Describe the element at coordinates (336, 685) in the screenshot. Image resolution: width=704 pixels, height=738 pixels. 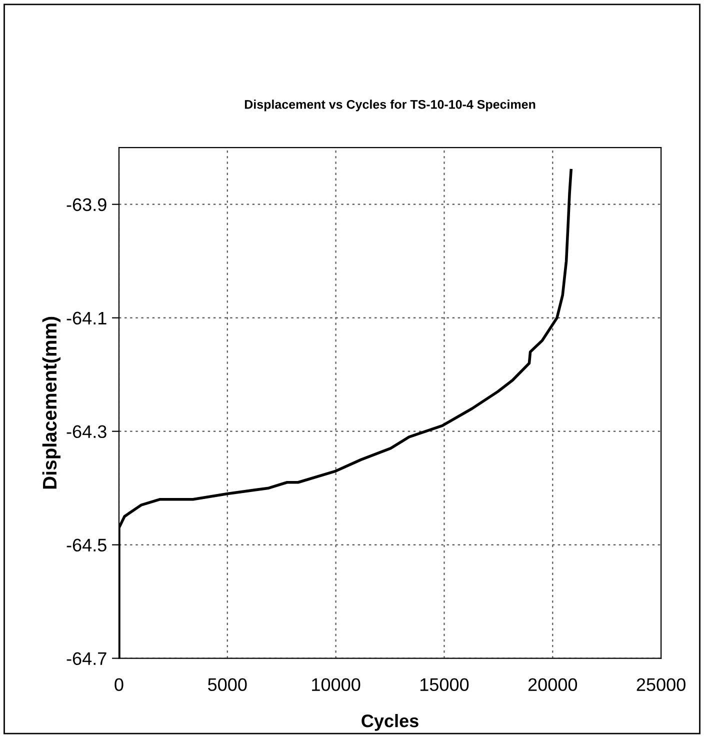
I see `x-tick-label: 10000` at that location.